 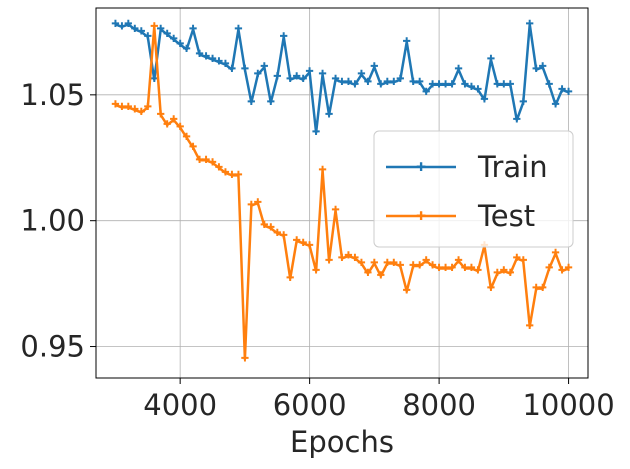 I want to click on x-axis-label: Epochs, so click(x=342, y=442).